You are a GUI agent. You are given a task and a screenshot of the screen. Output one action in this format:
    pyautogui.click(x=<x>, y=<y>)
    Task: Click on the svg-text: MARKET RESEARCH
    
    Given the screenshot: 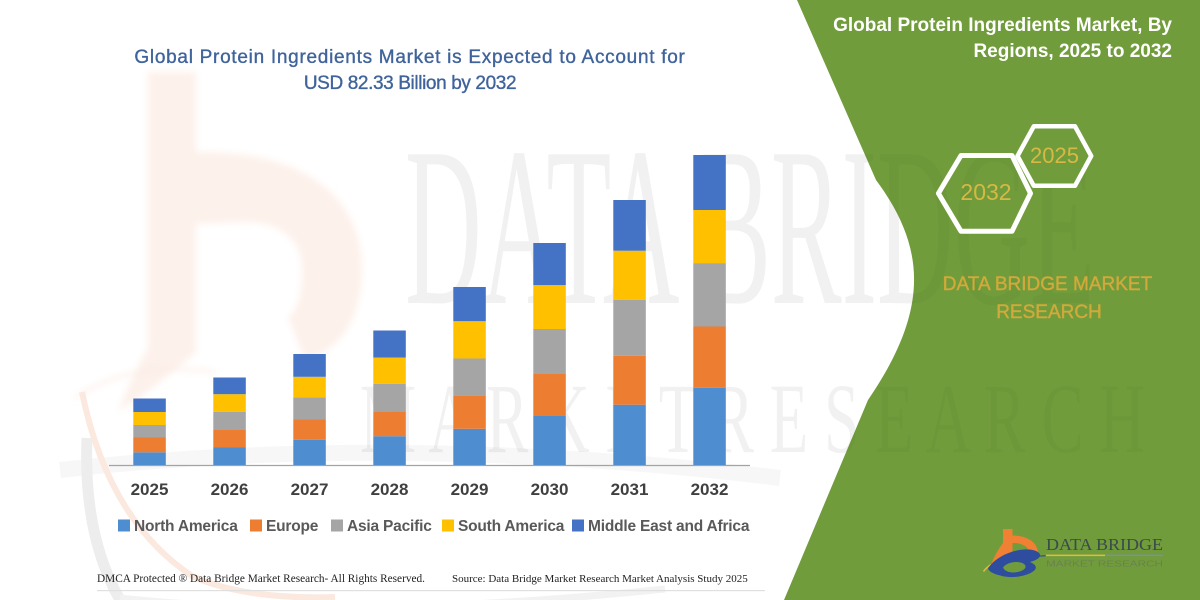 What is the action you would take?
    pyautogui.click(x=1104, y=564)
    